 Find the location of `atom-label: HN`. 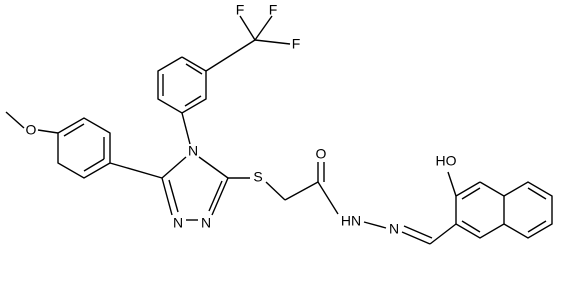

atom-label: HN is located at coordinates (351, 221).